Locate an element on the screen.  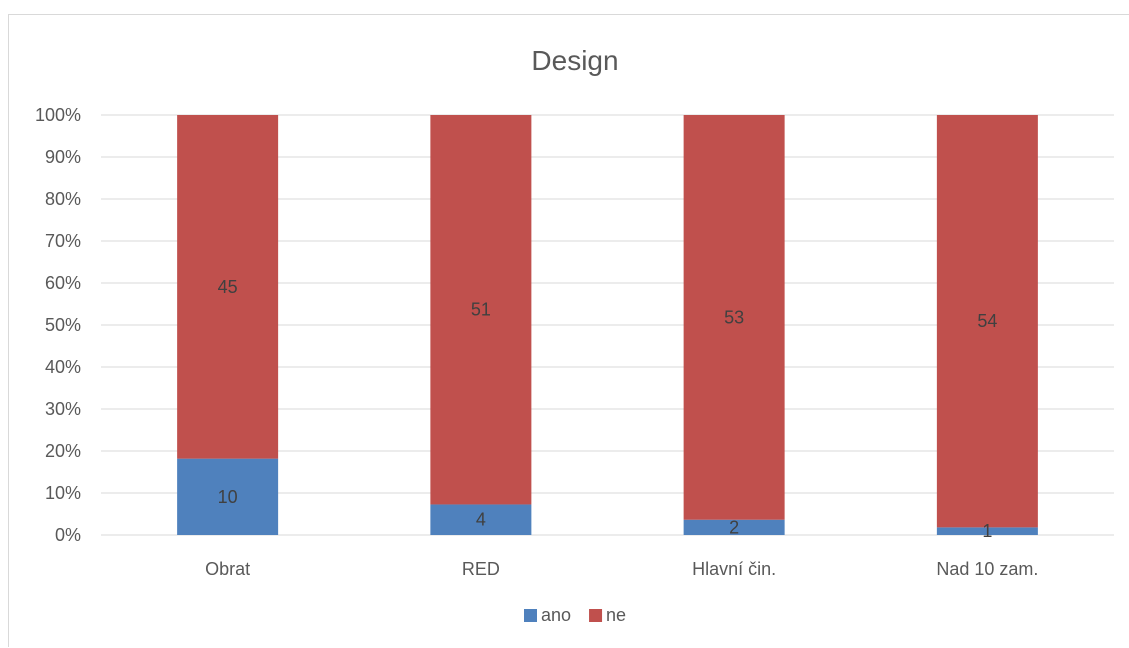
y-tick-label: 30% is located at coordinates (63, 409).